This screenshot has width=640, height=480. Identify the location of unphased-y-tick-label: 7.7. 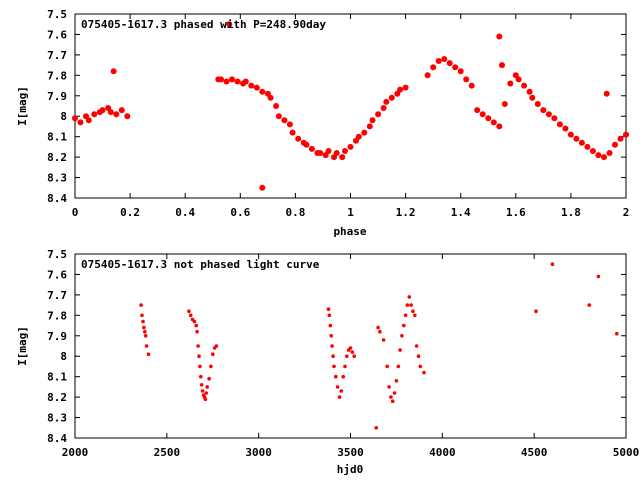
(57, 295).